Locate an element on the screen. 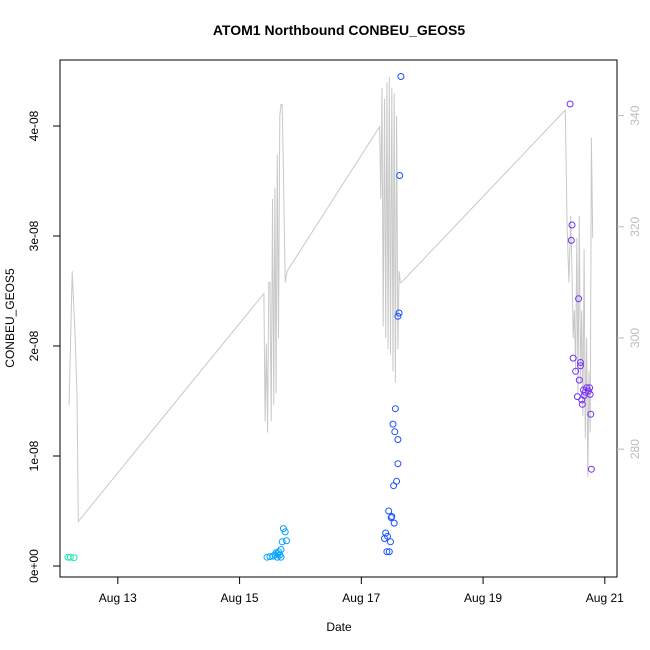  x-tick-label: Aug 13 is located at coordinates (118, 598).